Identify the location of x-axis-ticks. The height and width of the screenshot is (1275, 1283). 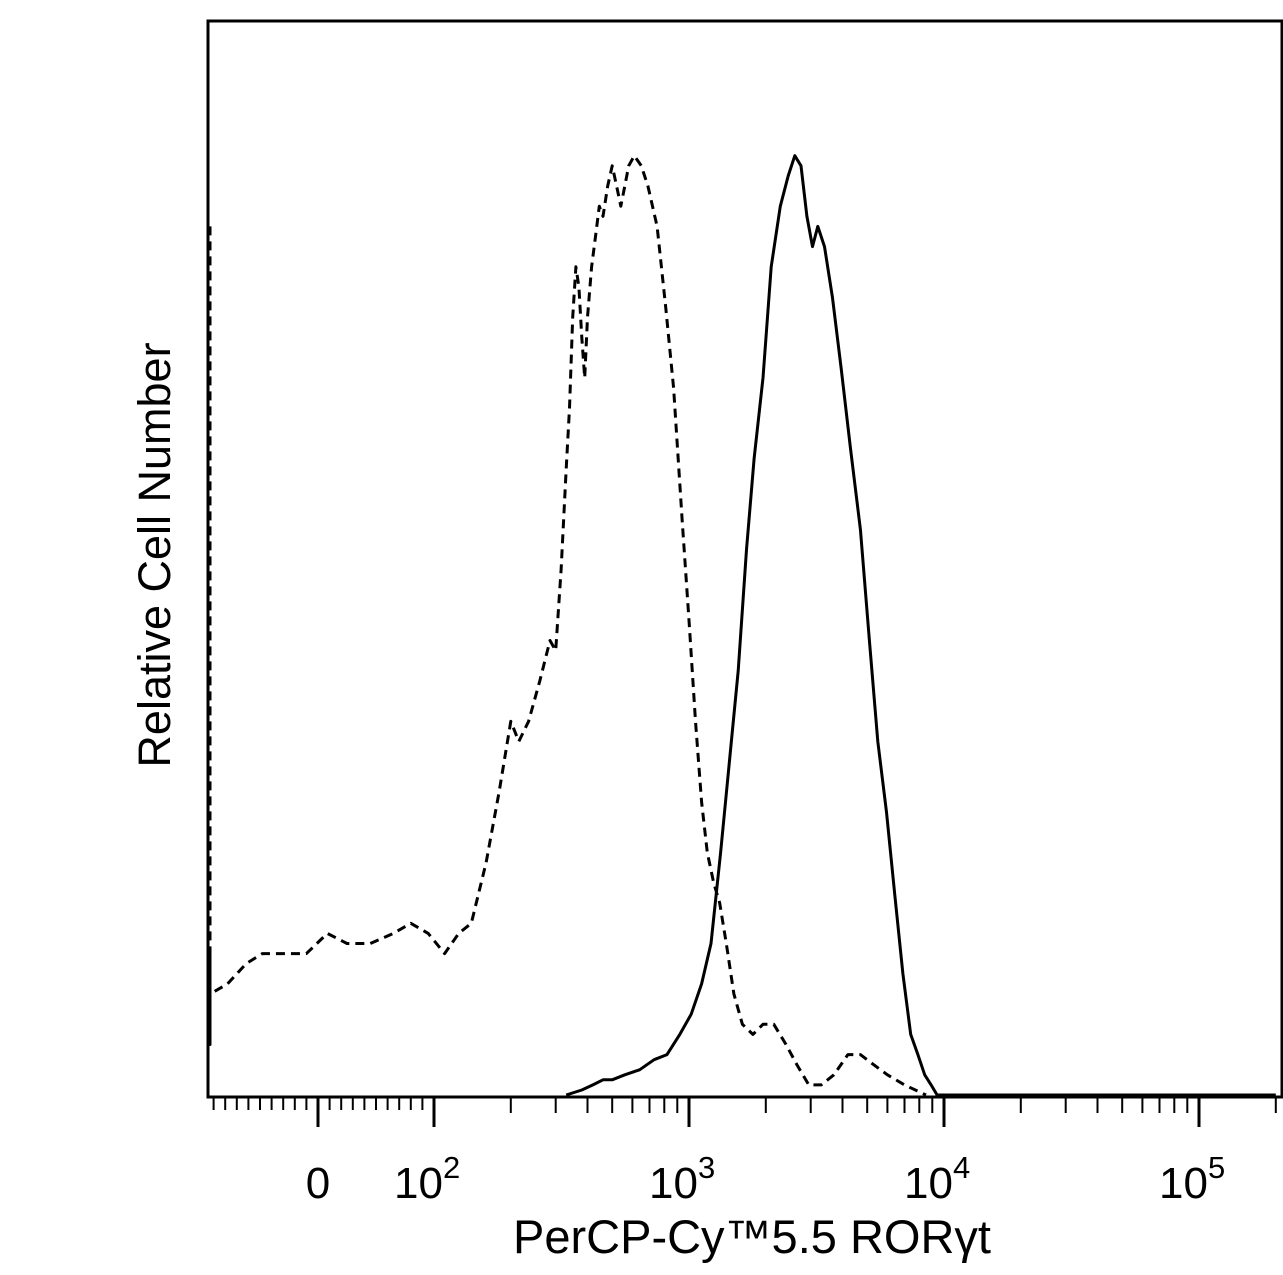
(744, 1112).